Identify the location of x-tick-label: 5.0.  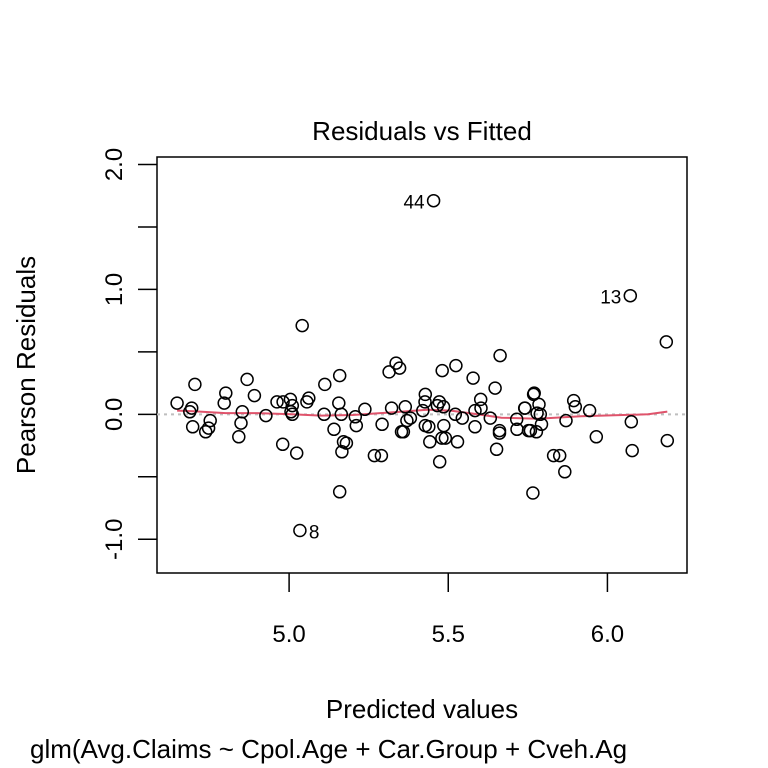
(288, 634).